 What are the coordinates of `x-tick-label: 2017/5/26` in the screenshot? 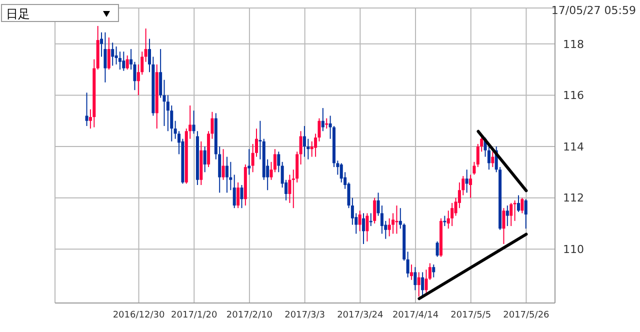 It's located at (526, 315).